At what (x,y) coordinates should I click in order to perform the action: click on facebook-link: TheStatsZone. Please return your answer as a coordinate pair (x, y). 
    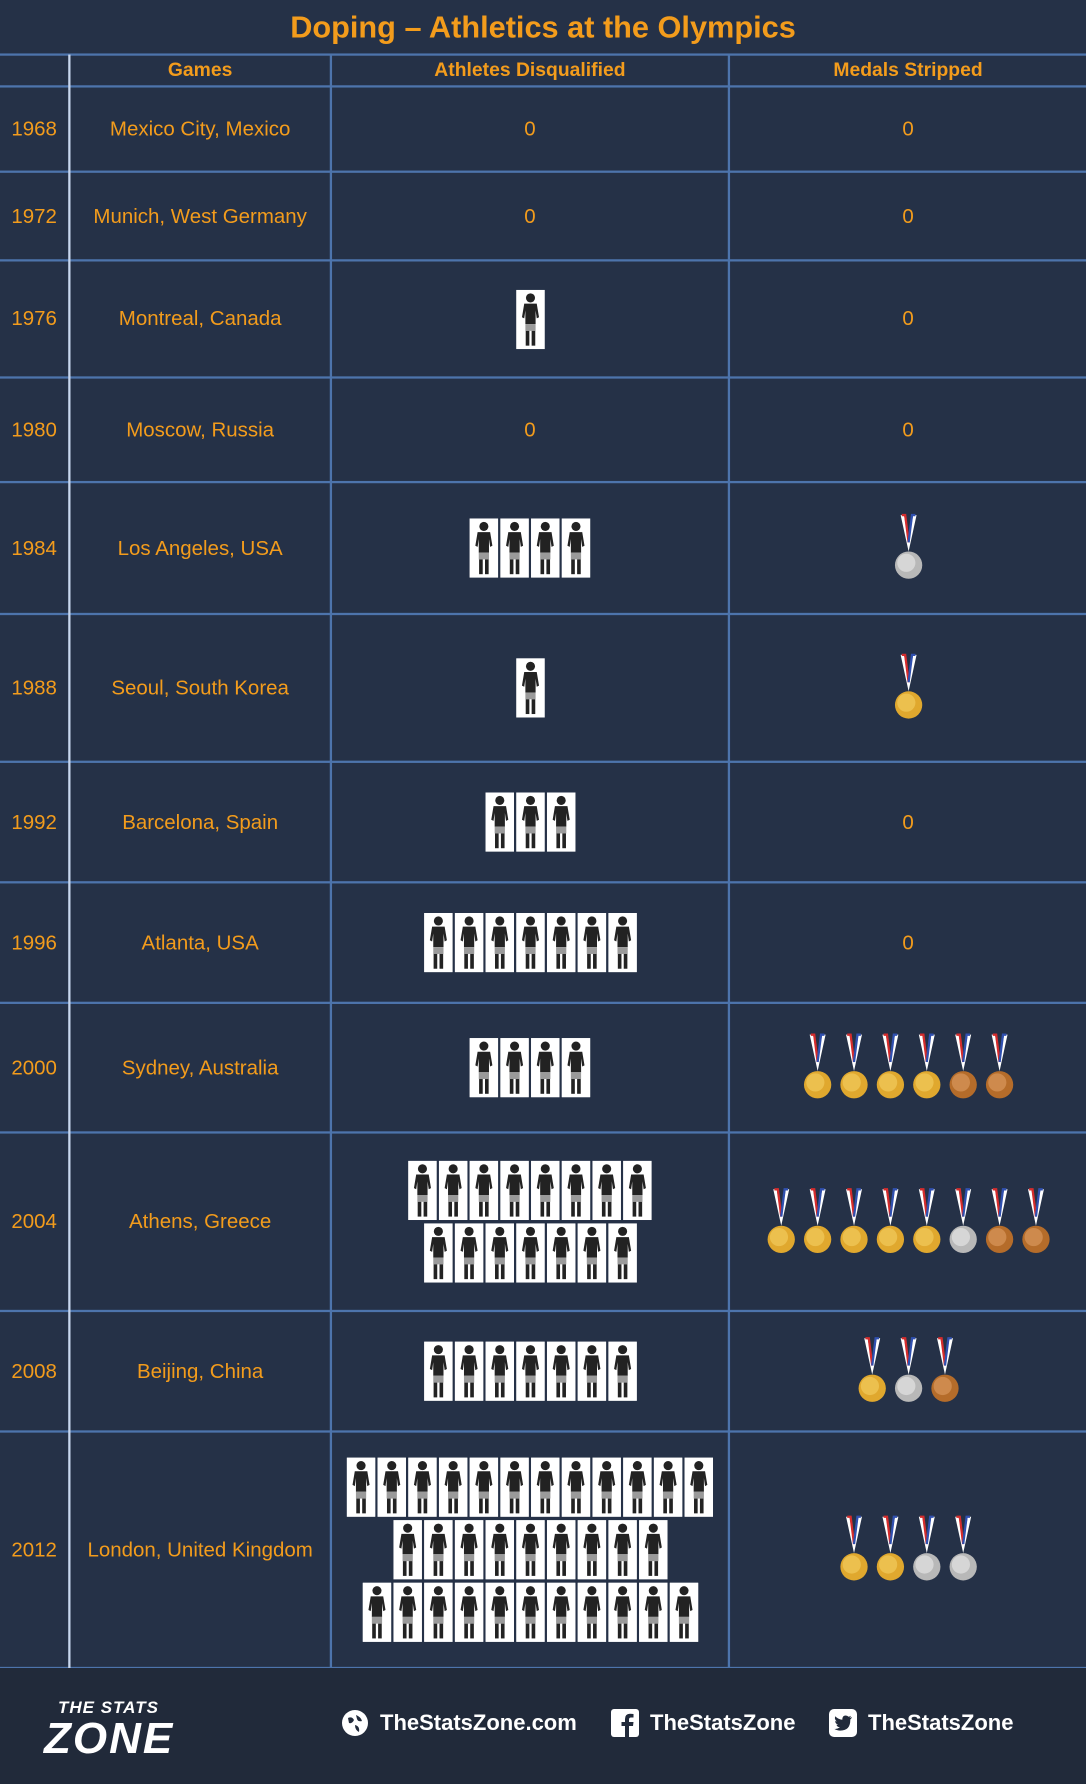
    Looking at the image, I should click on (702, 1723).